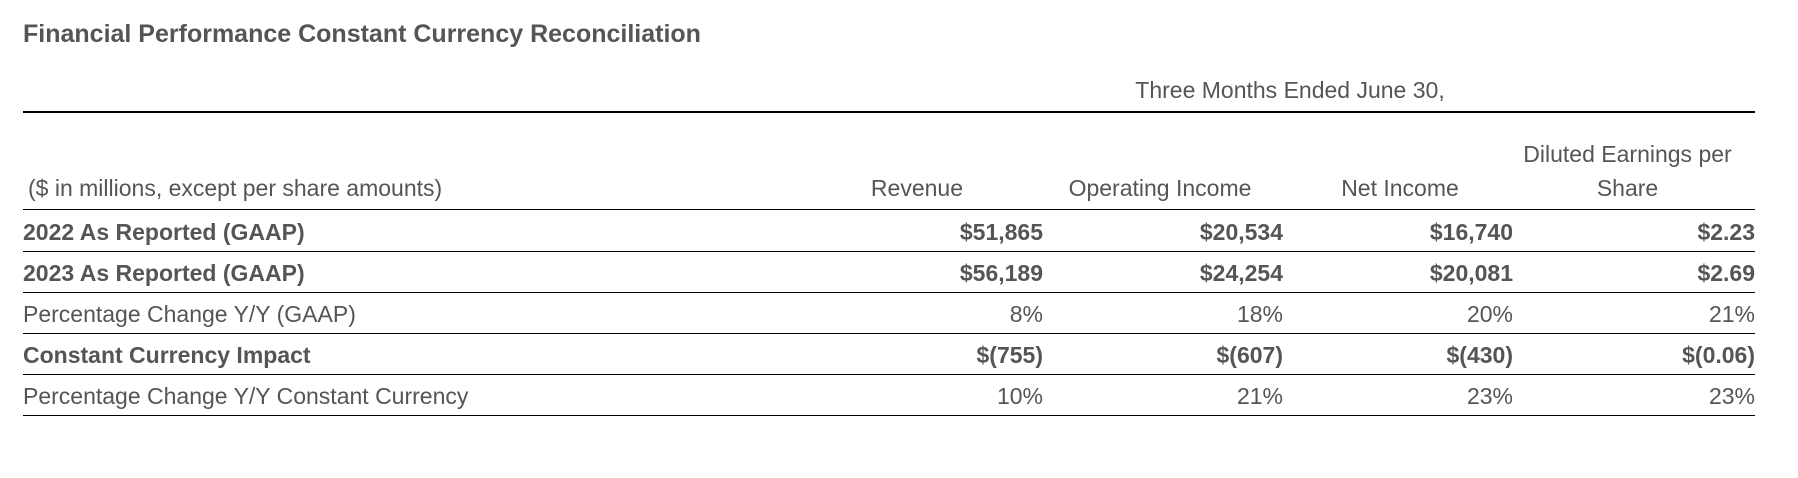 This screenshot has height=478, width=1798. Describe the element at coordinates (1400, 188) in the screenshot. I see `column-header-net-income: Net Income` at that location.